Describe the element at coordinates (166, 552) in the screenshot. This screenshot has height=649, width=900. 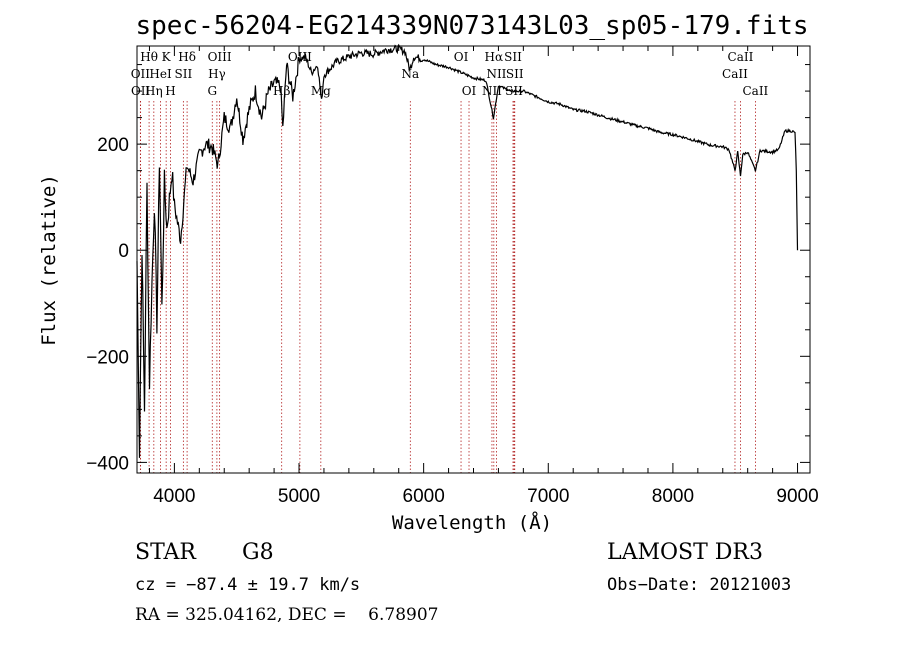
I see `object-class: STAR` at that location.